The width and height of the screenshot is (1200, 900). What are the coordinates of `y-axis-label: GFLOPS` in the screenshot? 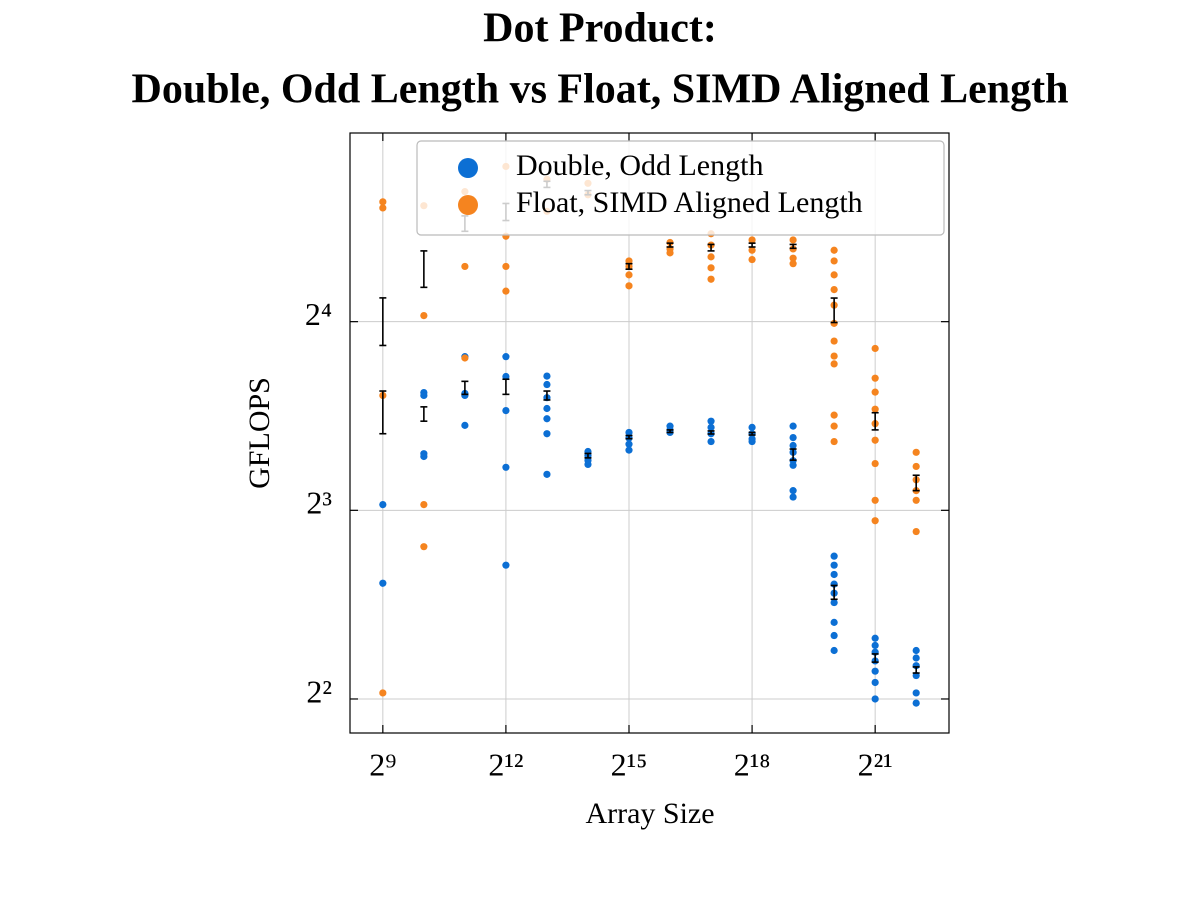 It's located at (259, 433).